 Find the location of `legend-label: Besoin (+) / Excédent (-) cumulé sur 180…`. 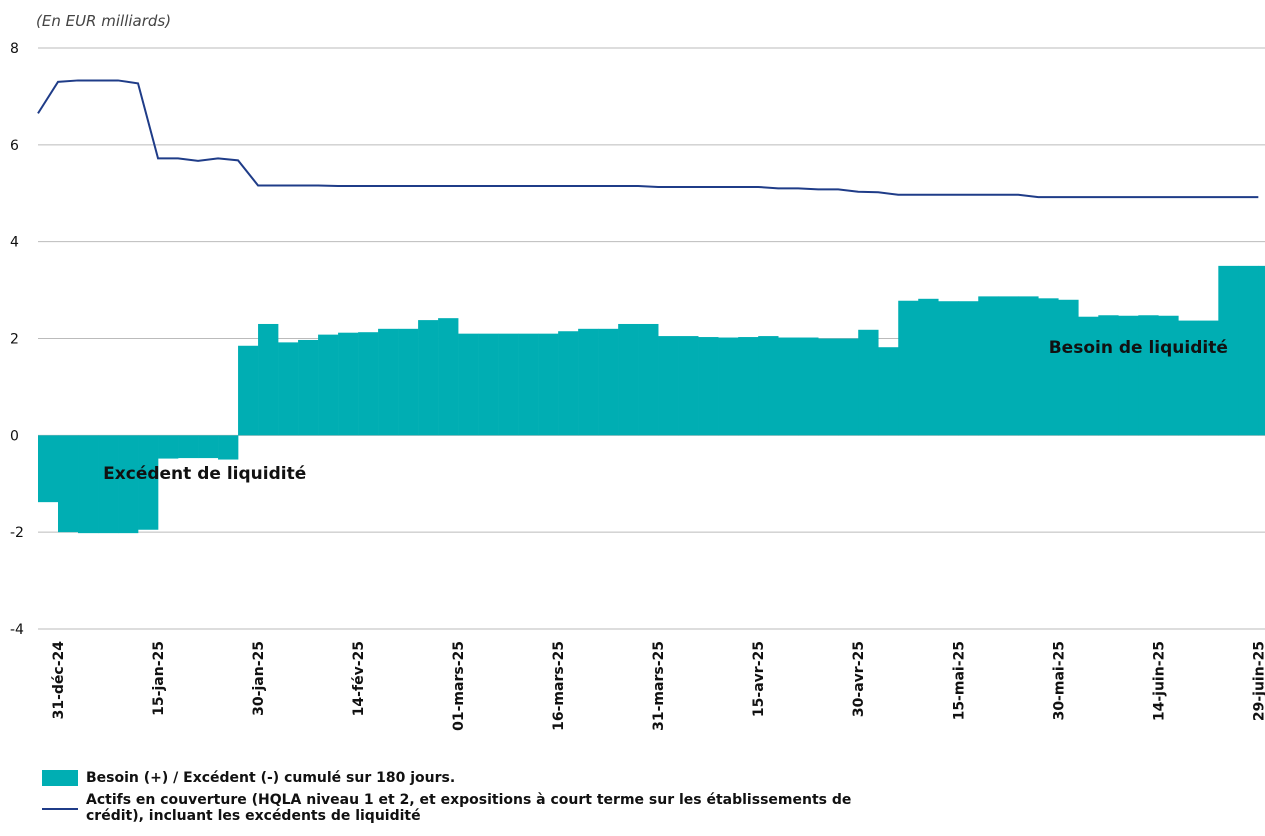

legend-label: Besoin (+) / Excédent (-) cumulé sur 180… is located at coordinates (271, 778).